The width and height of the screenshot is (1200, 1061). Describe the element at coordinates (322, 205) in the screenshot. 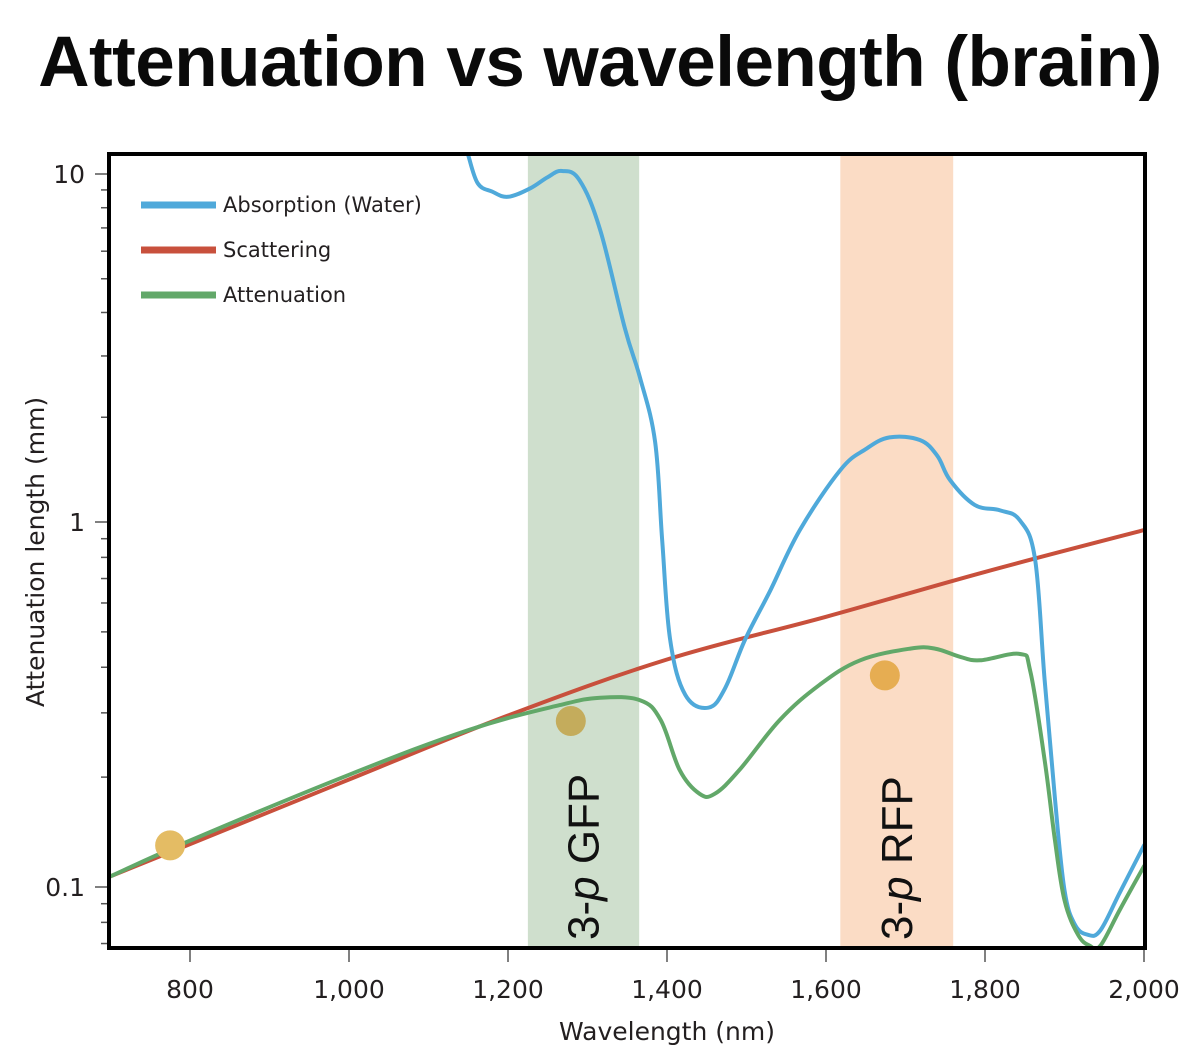

I see `legend-label: Absorption (Water)` at that location.